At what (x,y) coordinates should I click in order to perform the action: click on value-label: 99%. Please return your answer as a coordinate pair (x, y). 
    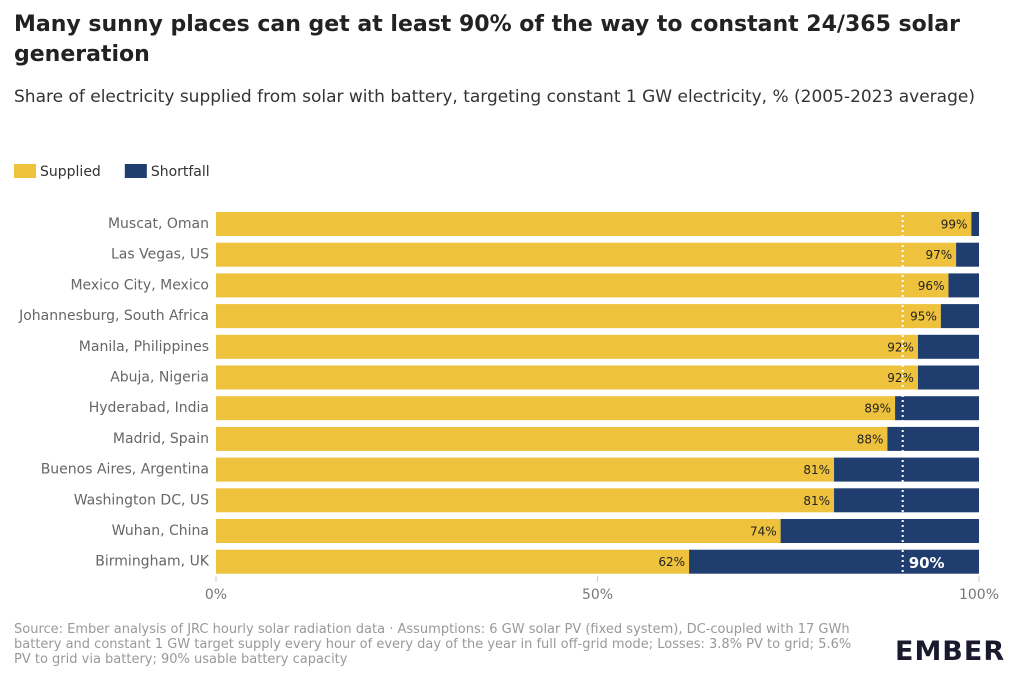
    Looking at the image, I should click on (954, 225).